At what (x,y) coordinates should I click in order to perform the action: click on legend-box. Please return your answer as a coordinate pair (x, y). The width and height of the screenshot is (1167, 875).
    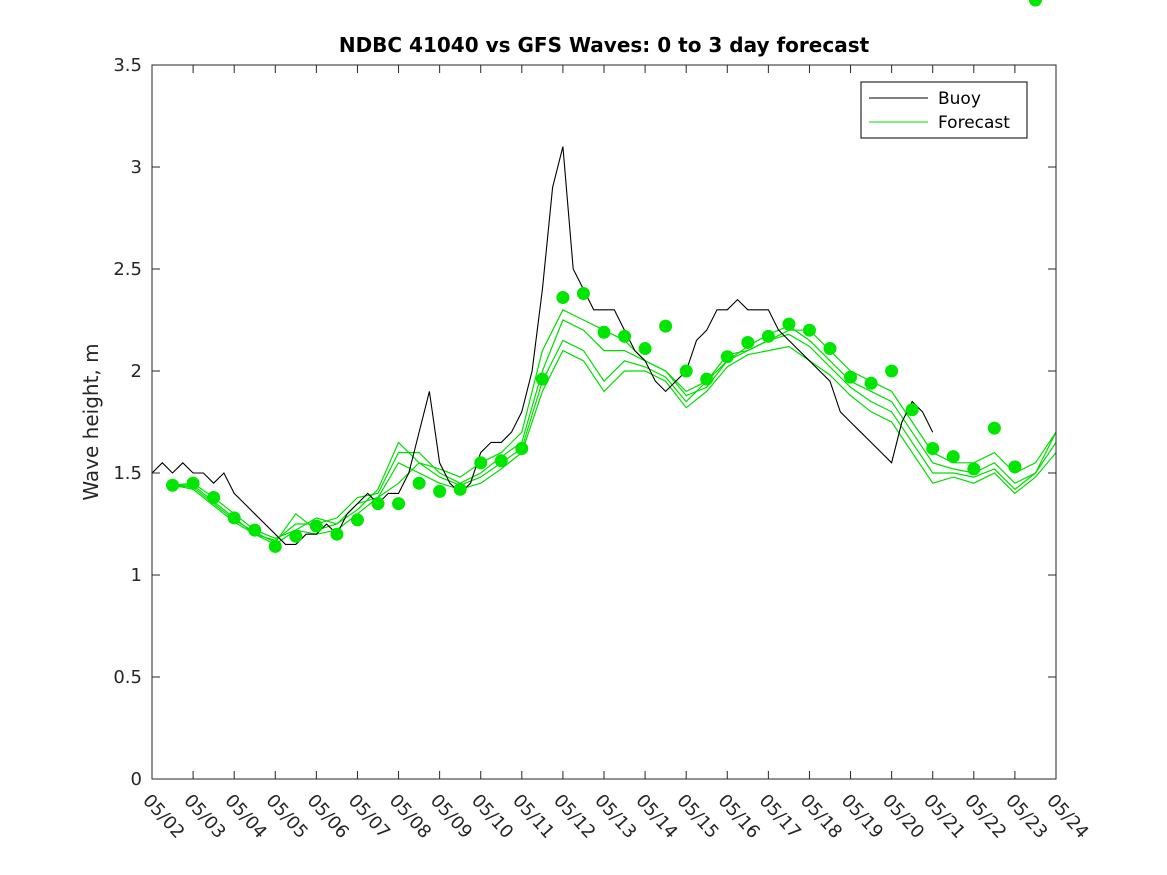
    Looking at the image, I should click on (944, 110).